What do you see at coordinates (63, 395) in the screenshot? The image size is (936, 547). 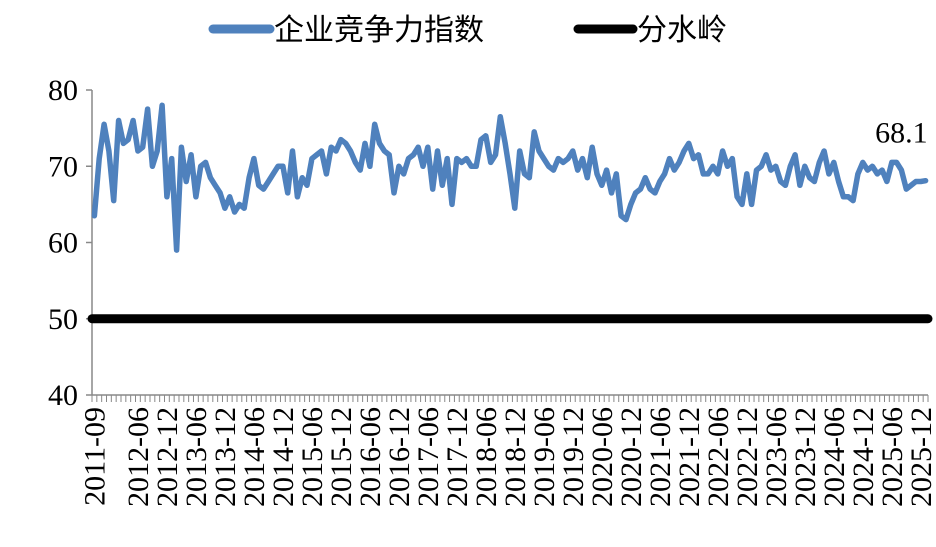 I see `y-tick-label: 40` at bounding box center [63, 395].